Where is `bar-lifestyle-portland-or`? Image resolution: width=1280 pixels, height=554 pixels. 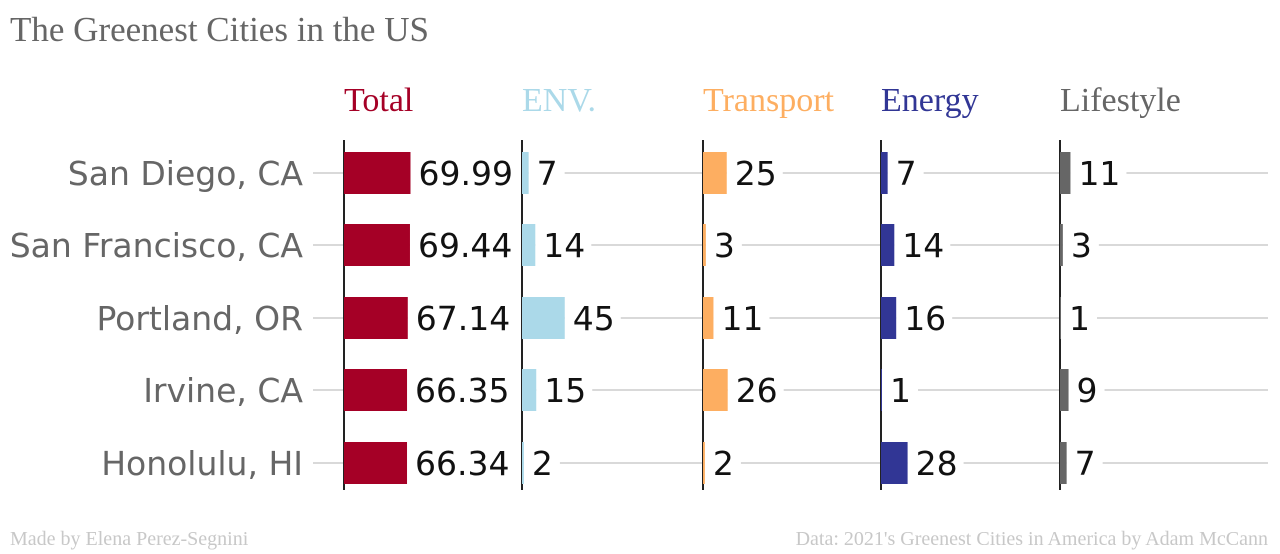 bar-lifestyle-portland-or is located at coordinates (1060, 318).